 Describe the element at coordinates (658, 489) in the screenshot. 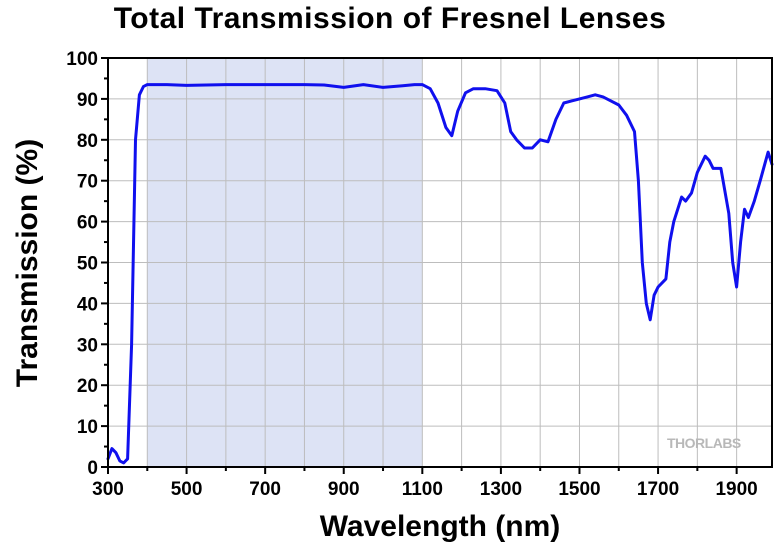

I see `x-tick-label: 1700` at that location.